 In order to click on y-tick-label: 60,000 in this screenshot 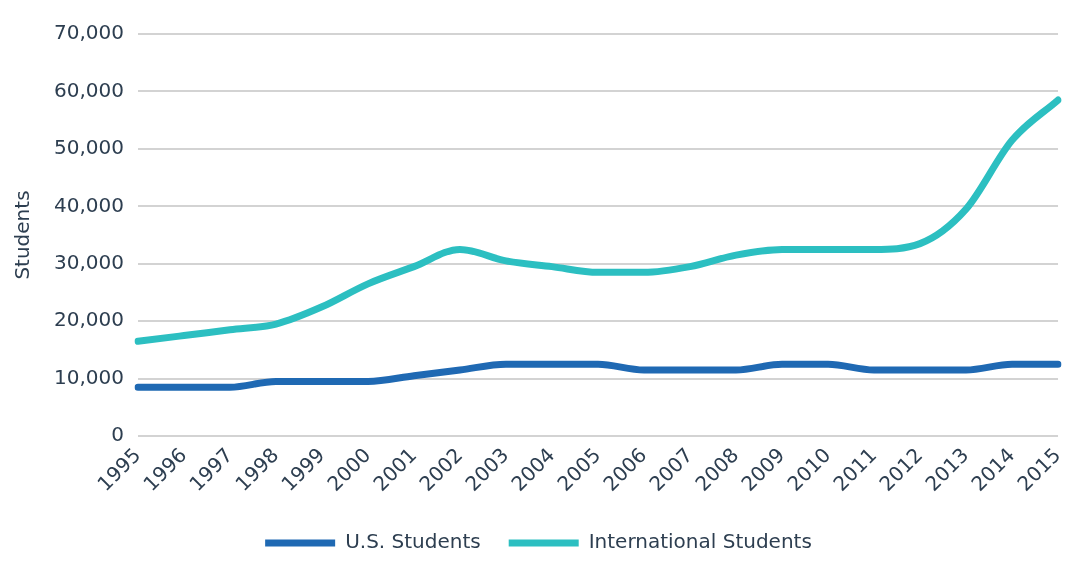, I will do `click(89, 89)`.